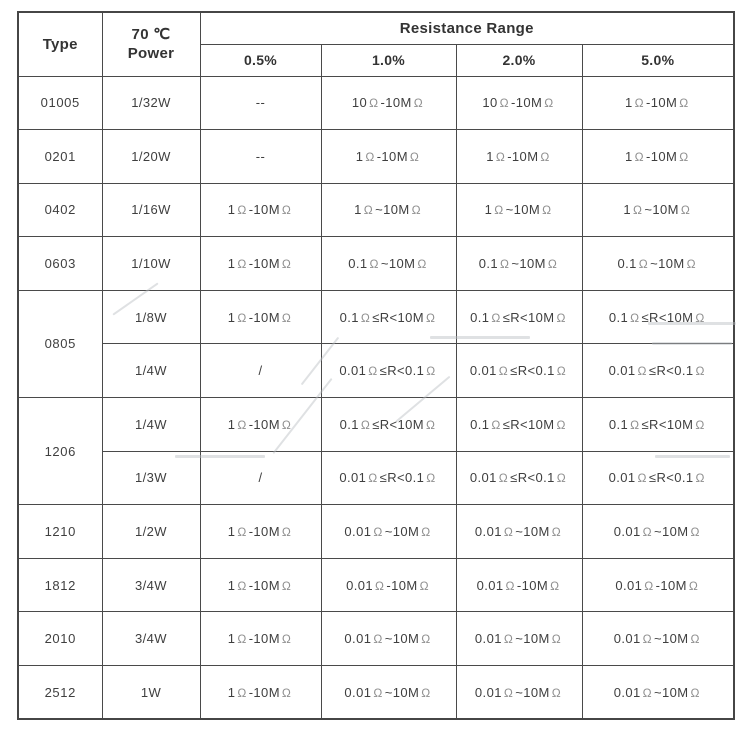 The height and width of the screenshot is (729, 742). What do you see at coordinates (260, 371) in the screenshot?
I see `resistance-range-cell: /` at bounding box center [260, 371].